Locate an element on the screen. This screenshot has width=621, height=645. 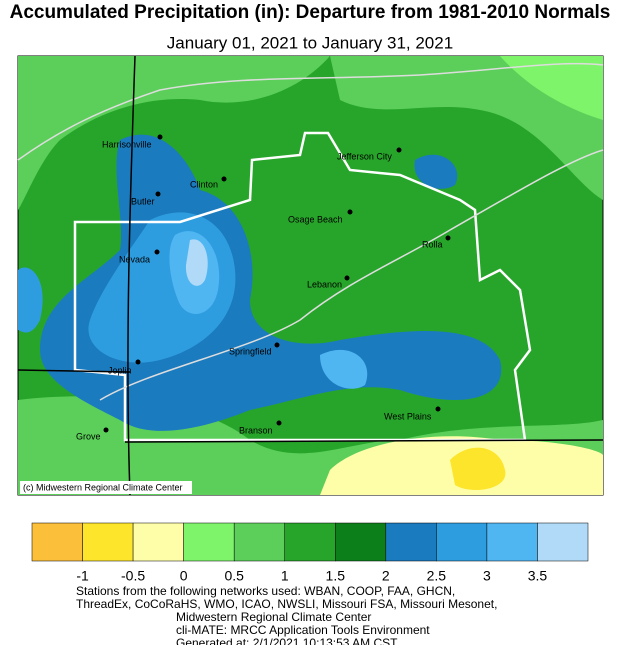
city-label: West Plains is located at coordinates (408, 416).